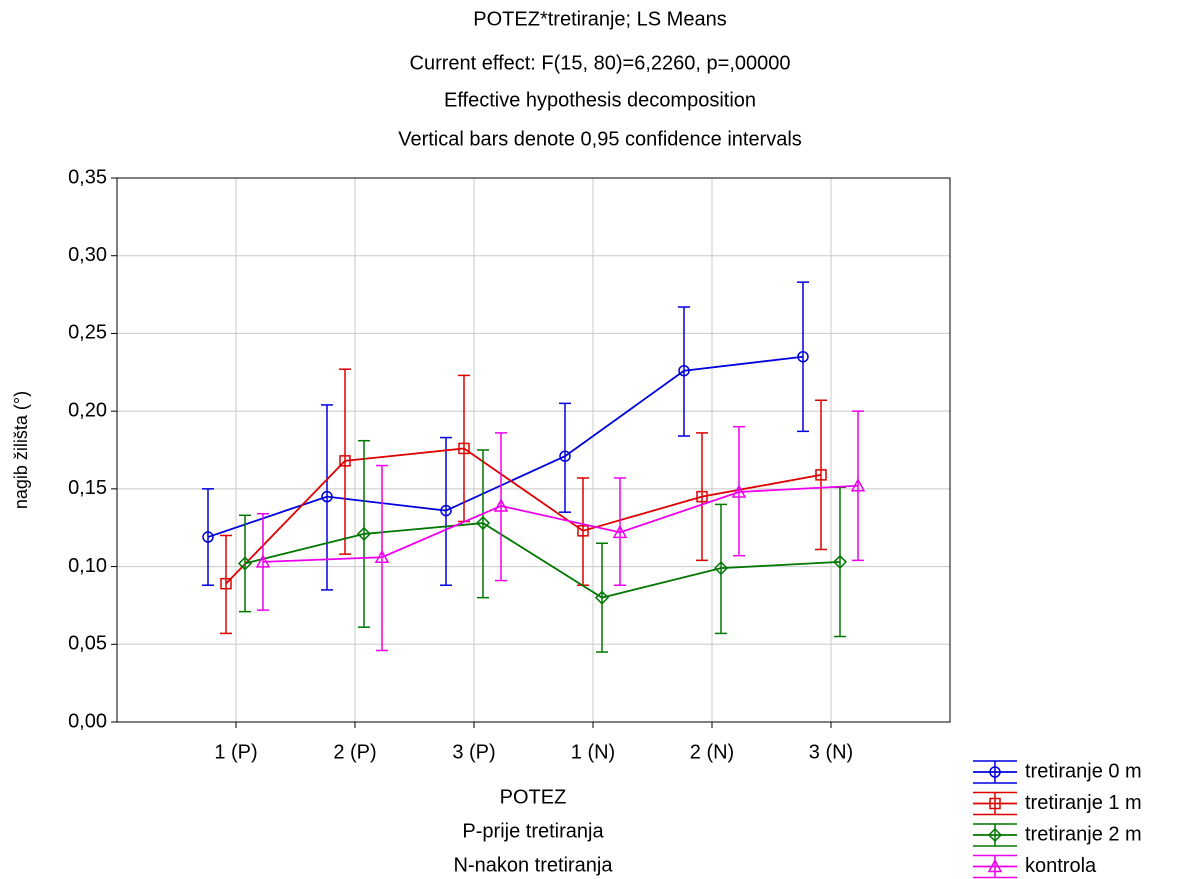 This screenshot has height=879, width=1189. I want to click on x-axis-label: N-nakon tretiranja, so click(534, 865).